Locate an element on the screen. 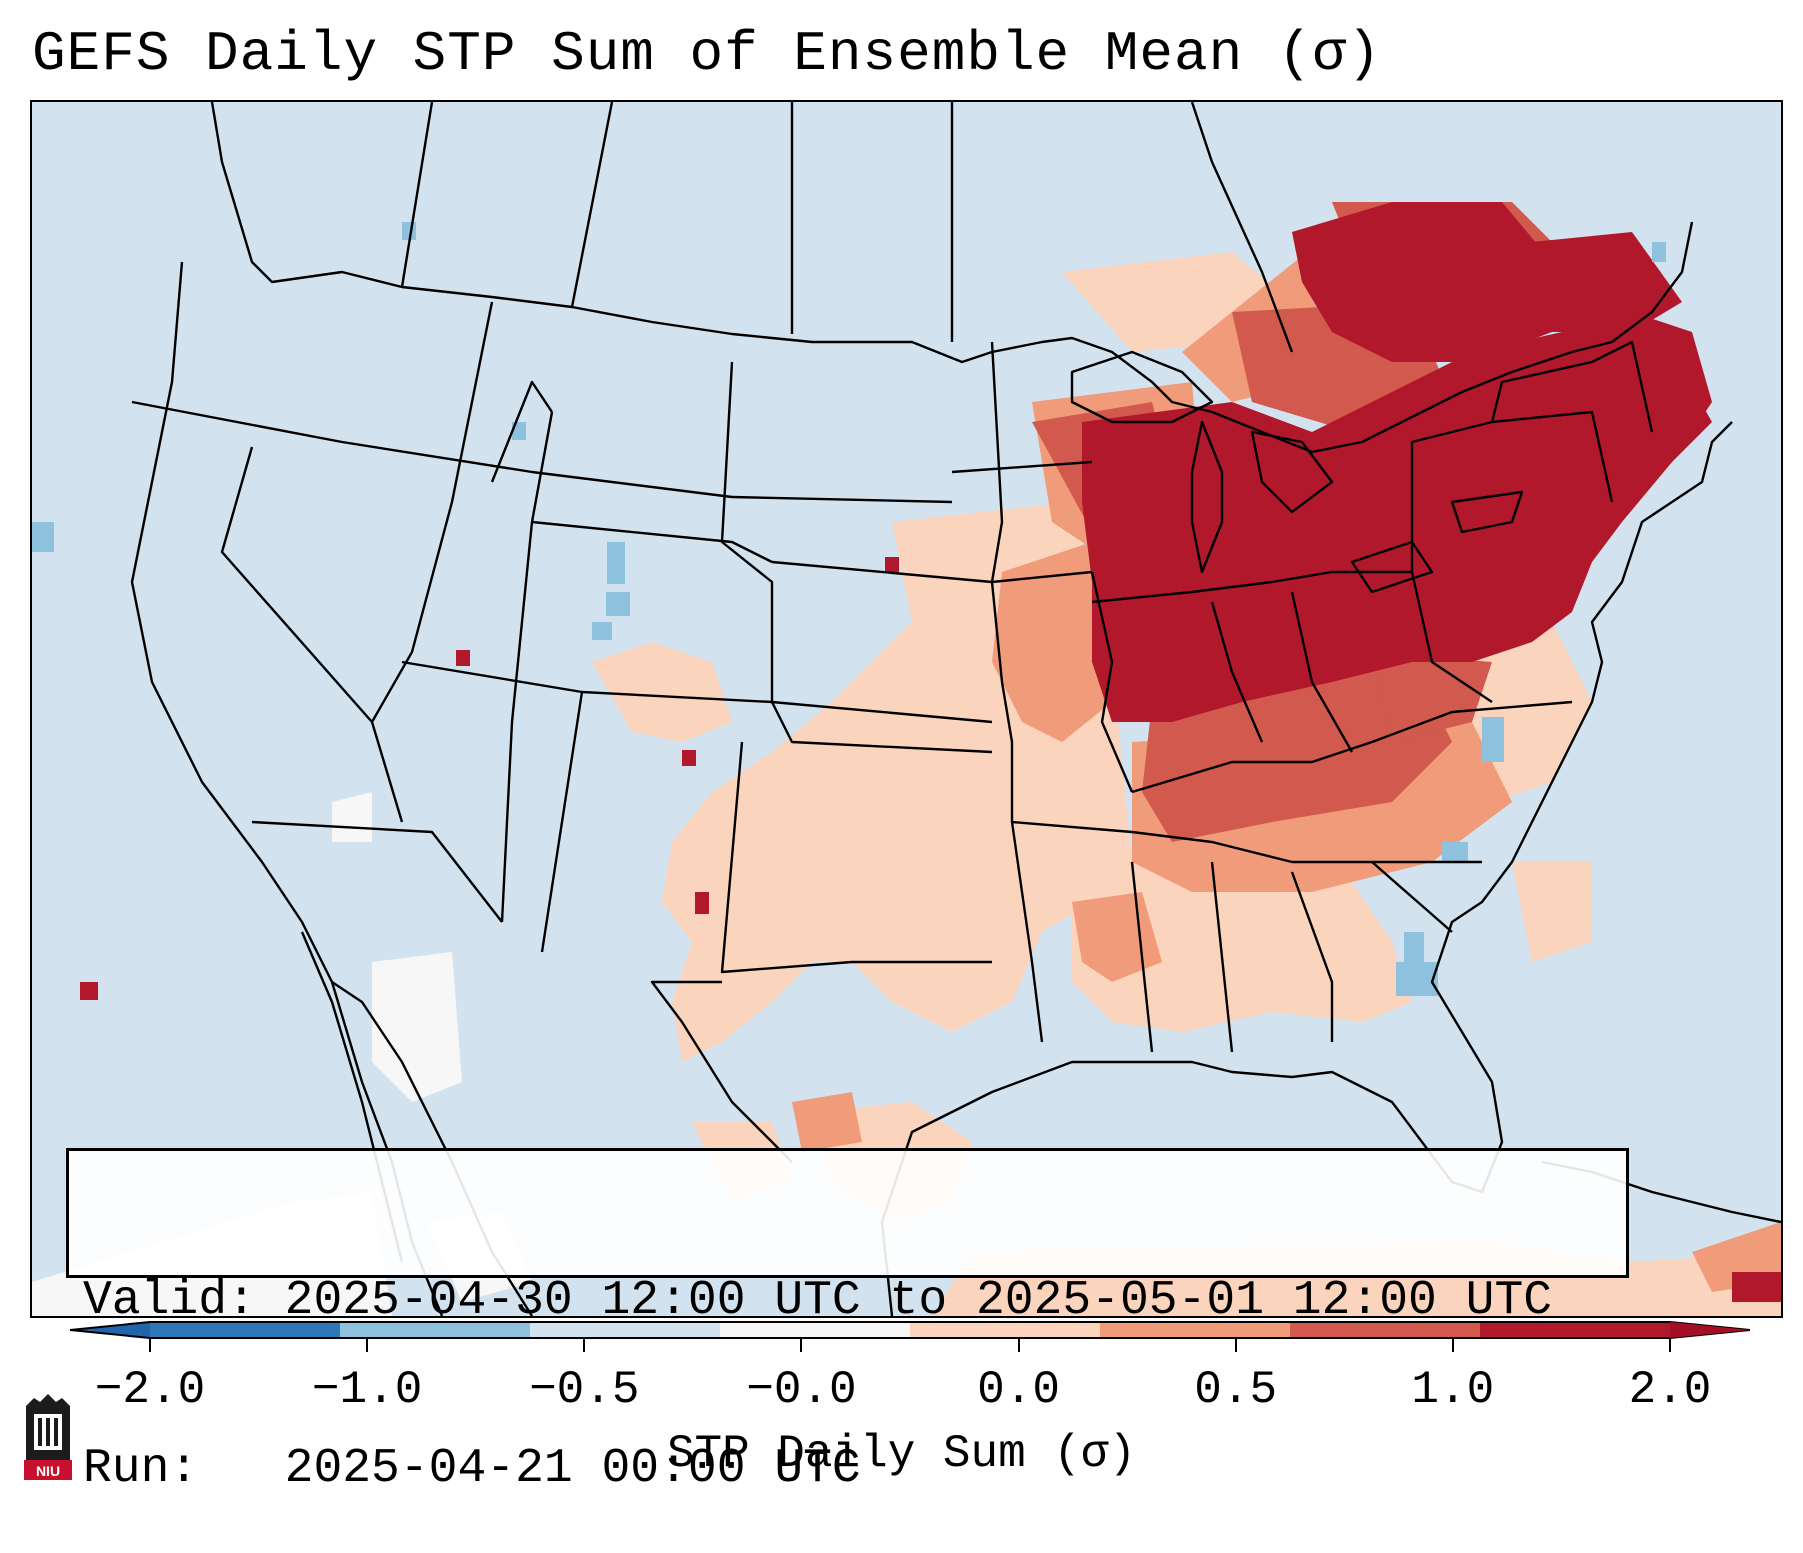  colorbar-tick-label: 0.5 is located at coordinates (1236, 1390).